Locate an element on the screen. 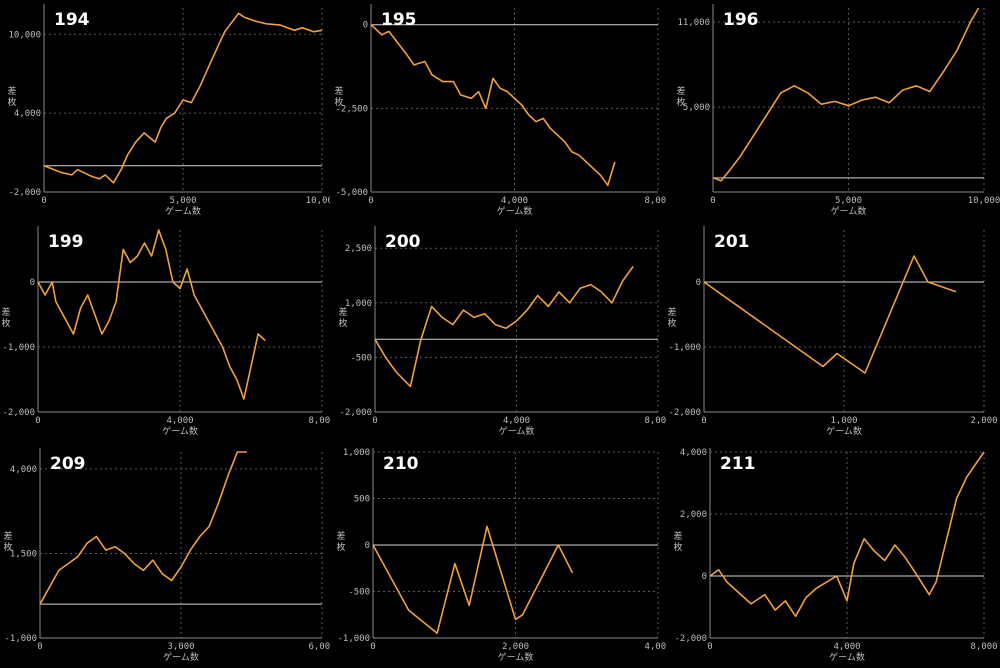  y-tick-label: -5,000 is located at coordinates (351, 193).